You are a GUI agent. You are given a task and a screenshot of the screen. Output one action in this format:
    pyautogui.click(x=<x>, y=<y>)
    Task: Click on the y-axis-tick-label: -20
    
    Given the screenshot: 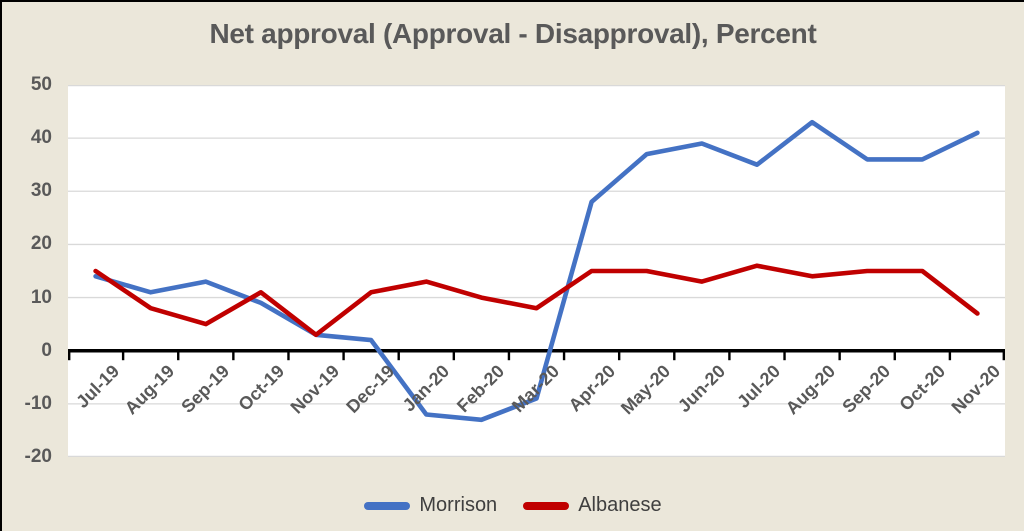 What is the action you would take?
    pyautogui.click(x=38, y=456)
    